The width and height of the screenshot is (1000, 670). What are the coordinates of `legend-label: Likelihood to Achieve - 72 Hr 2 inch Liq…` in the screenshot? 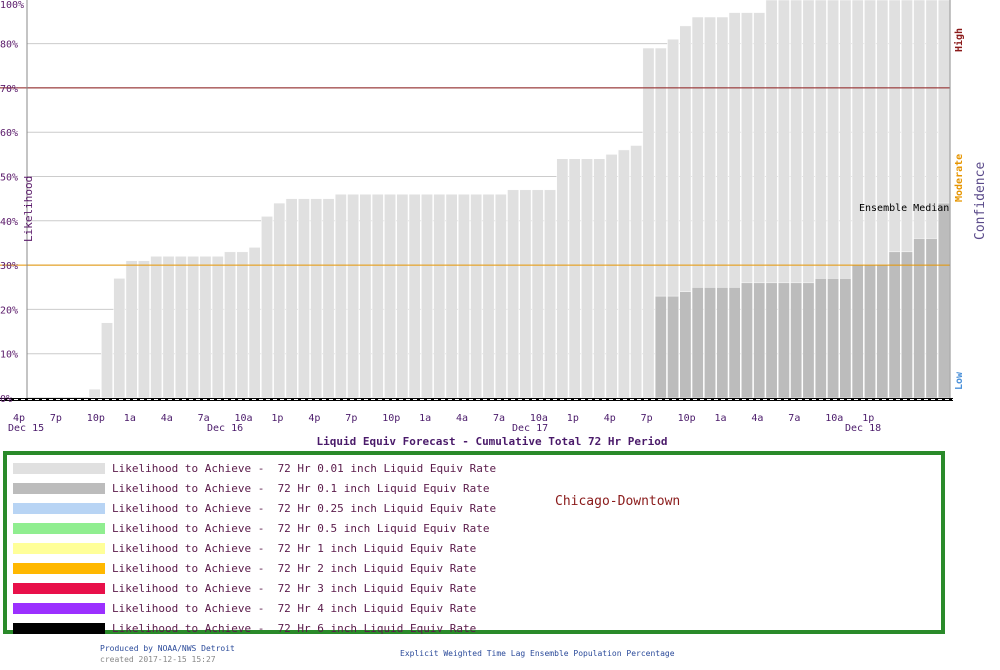 It's located at (294, 568).